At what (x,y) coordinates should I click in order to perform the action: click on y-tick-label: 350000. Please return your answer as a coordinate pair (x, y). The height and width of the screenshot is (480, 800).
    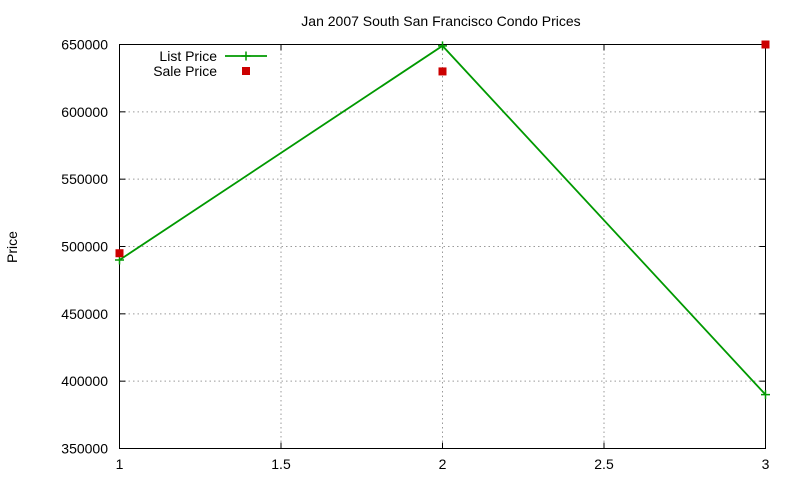
    Looking at the image, I should click on (84, 449).